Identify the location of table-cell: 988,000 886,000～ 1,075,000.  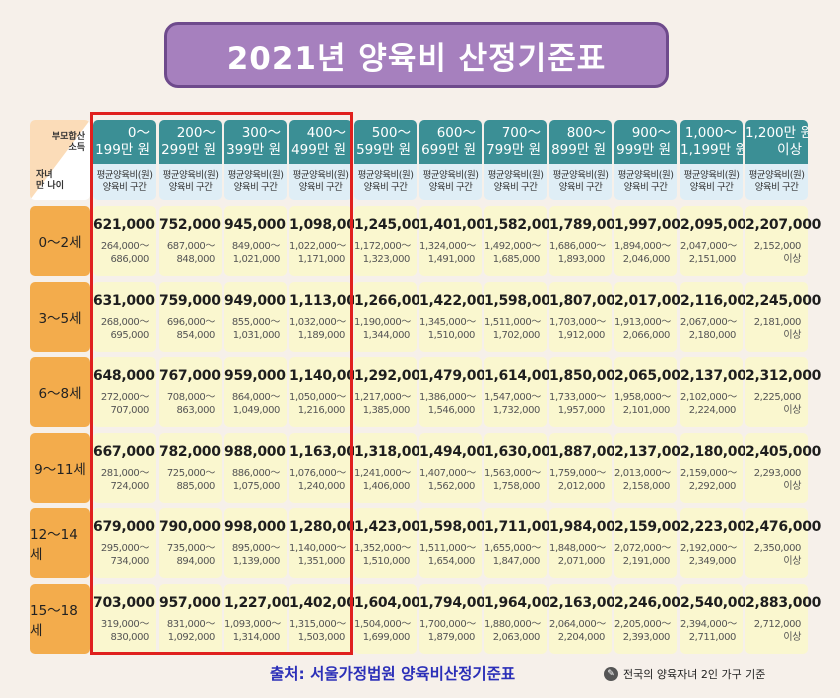
(255, 468).